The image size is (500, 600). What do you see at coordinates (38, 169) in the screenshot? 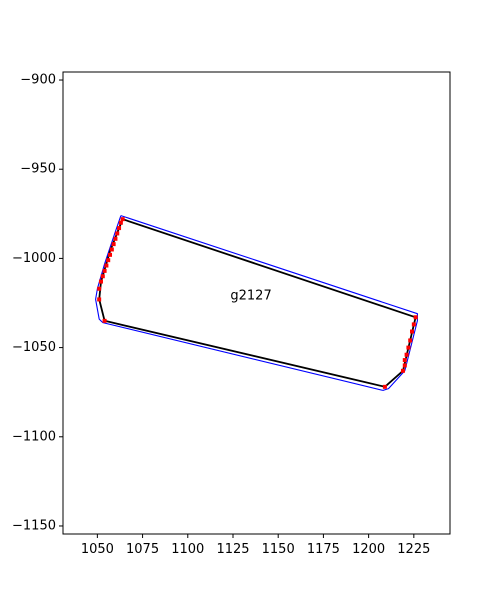
I see `y-tick-label: −950` at bounding box center [38, 169].